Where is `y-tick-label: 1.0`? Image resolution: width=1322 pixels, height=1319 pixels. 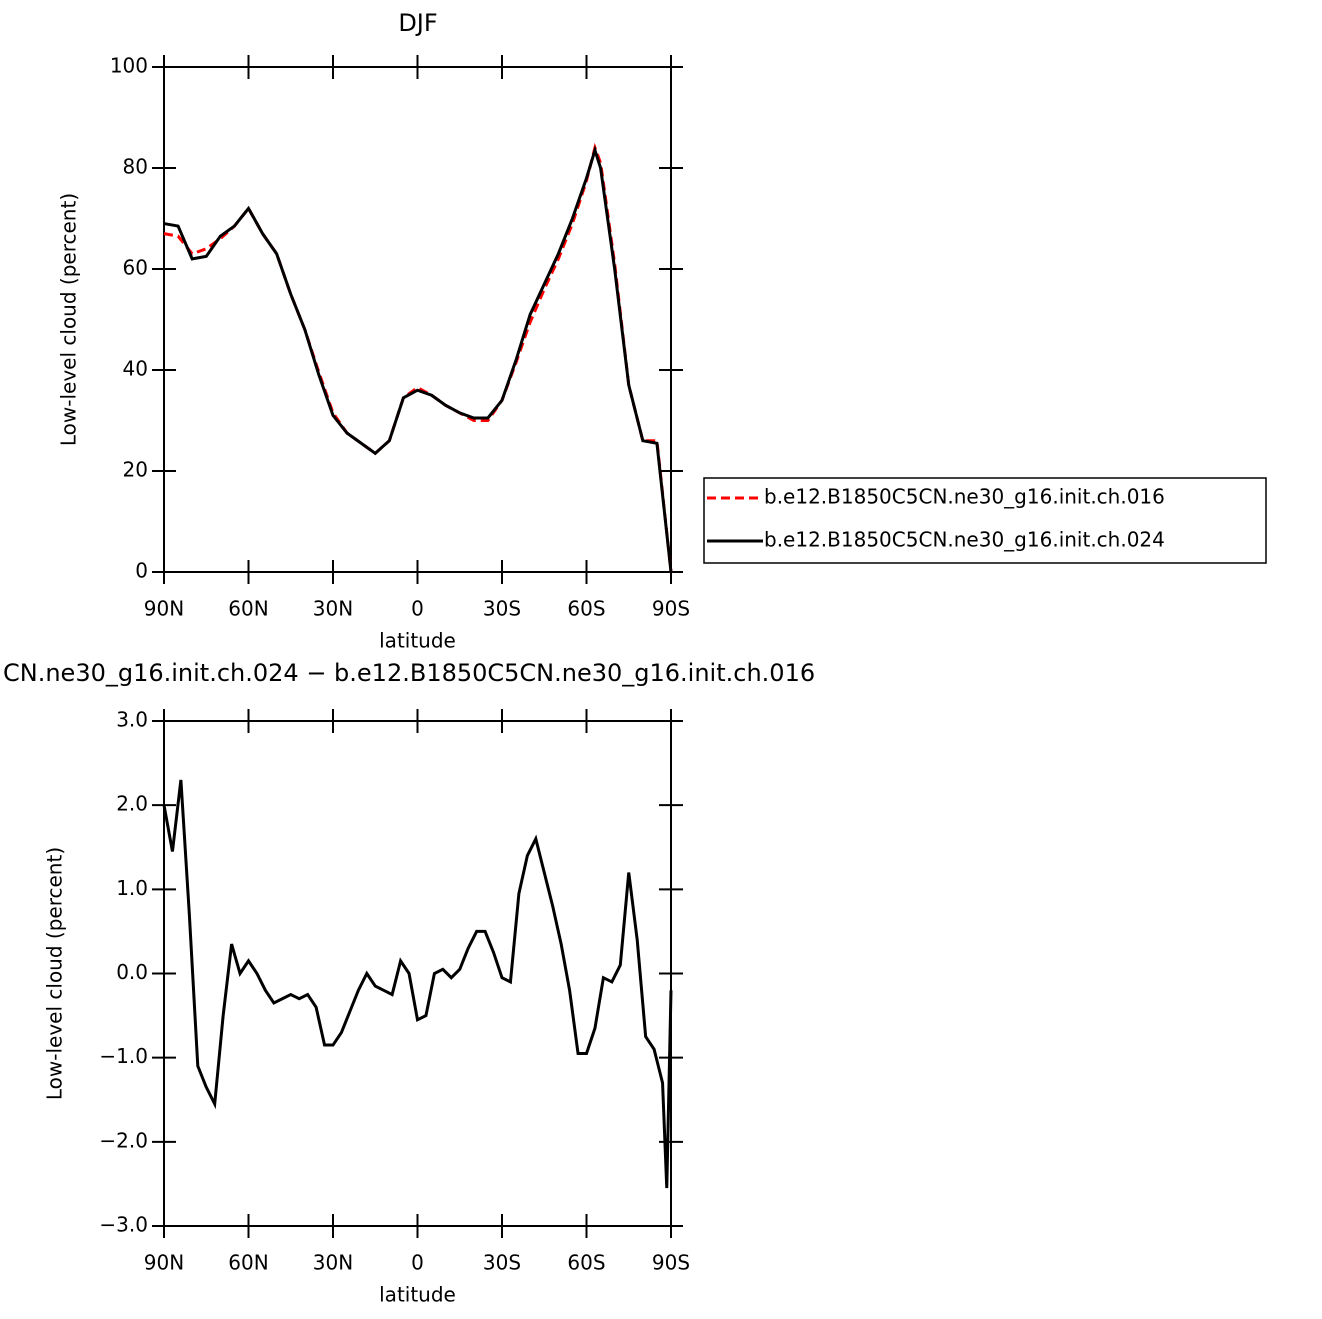
y-tick-label: 1.0 is located at coordinates (132, 888).